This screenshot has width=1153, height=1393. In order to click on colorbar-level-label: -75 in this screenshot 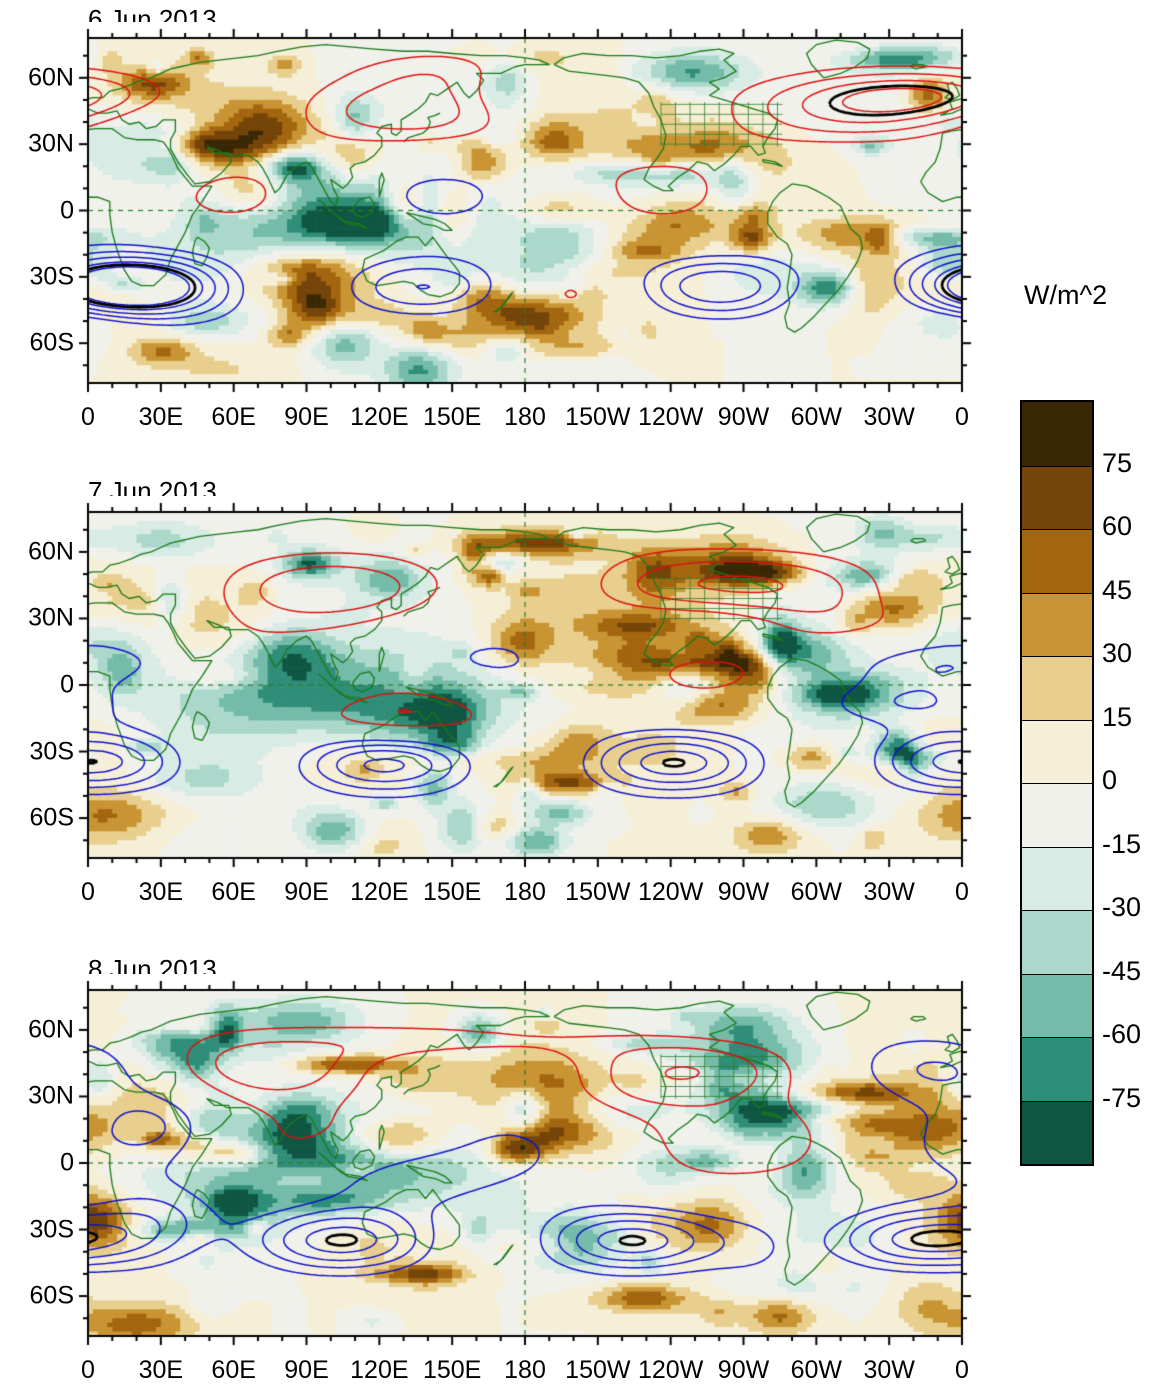, I will do `click(1122, 1097)`.